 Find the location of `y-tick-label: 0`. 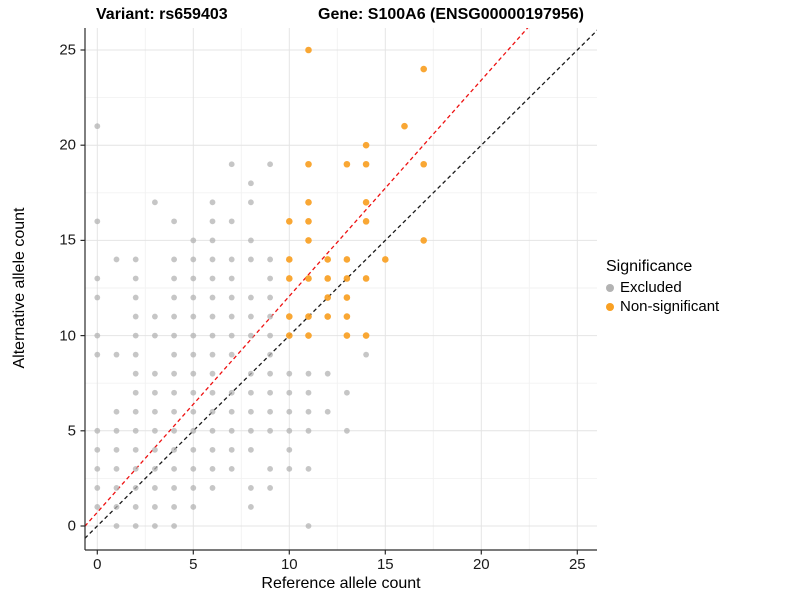

y-tick-label: 0 is located at coordinates (71, 526).